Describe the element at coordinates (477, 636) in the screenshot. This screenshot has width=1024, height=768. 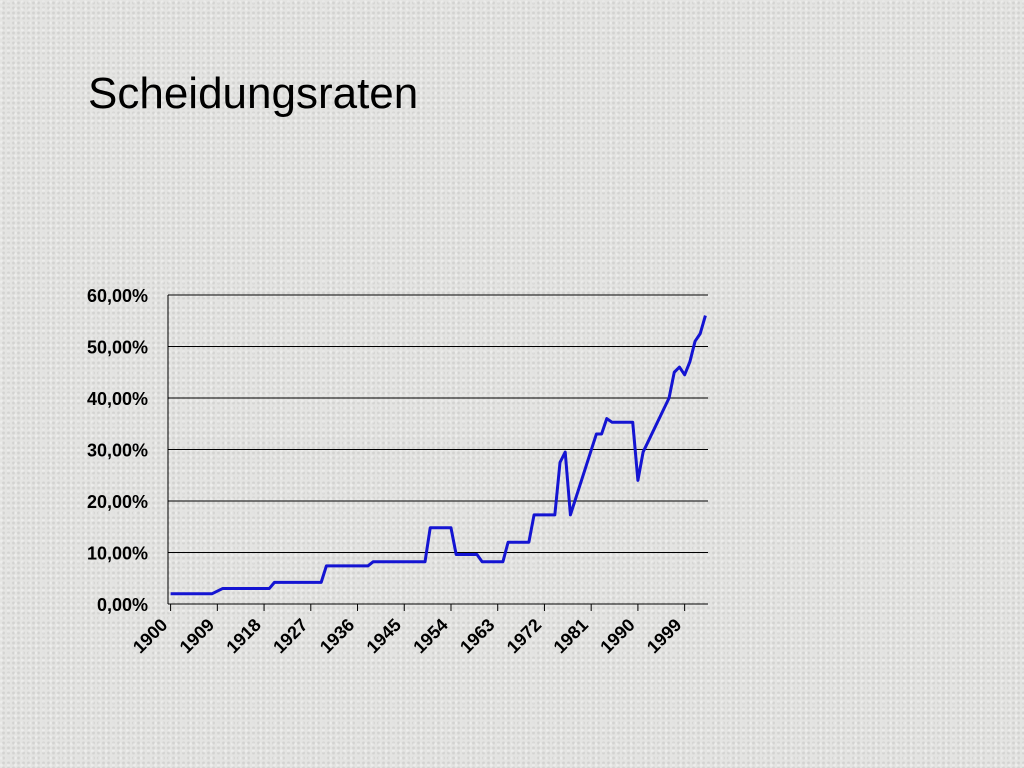
I see `x-tick-label: 1963` at that location.